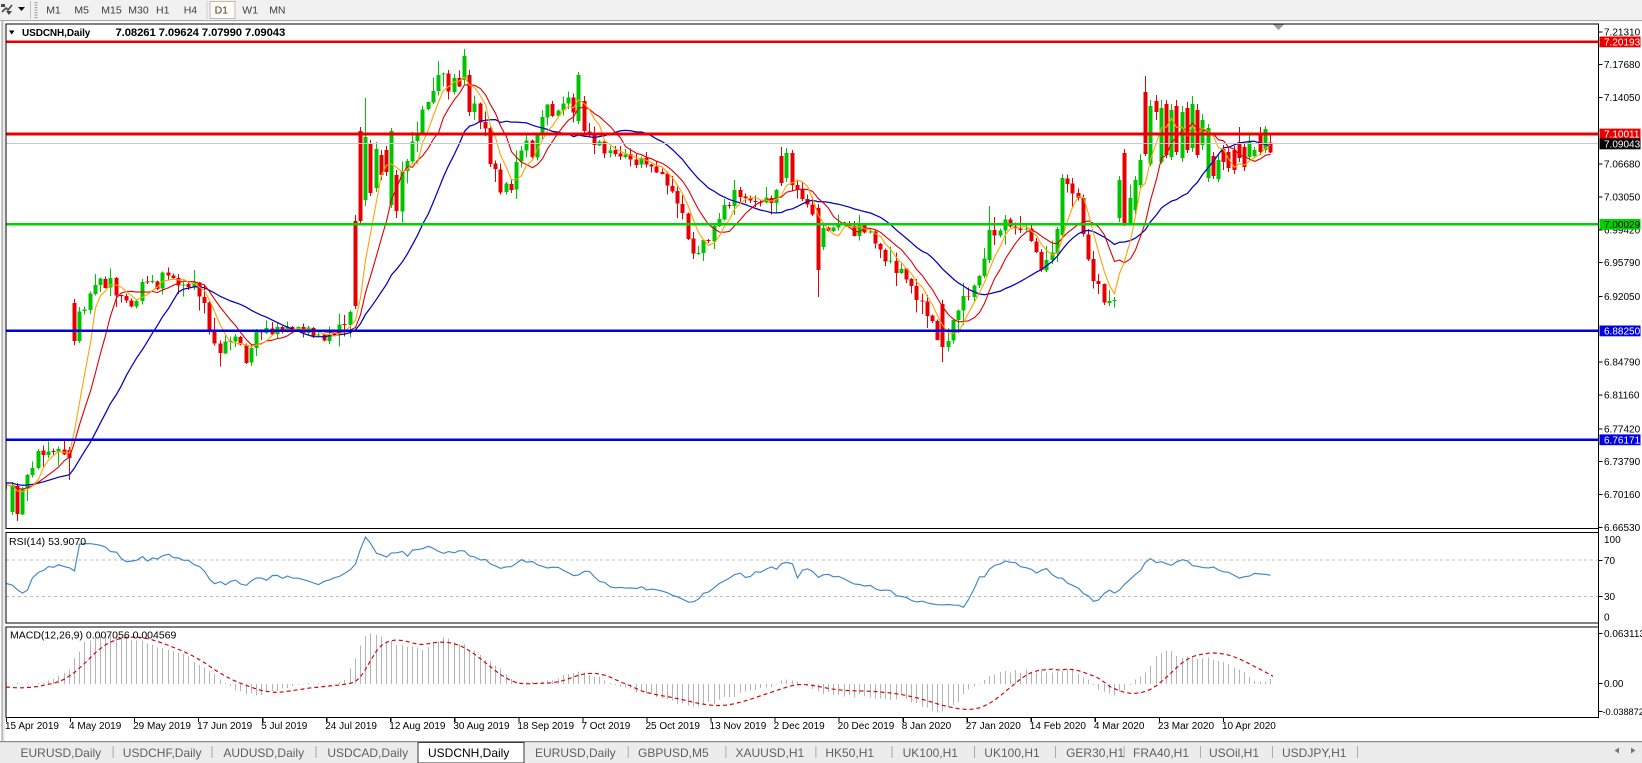  What do you see at coordinates (1622, 98) in the screenshot?
I see `svg-text: 7.14050` at bounding box center [1622, 98].